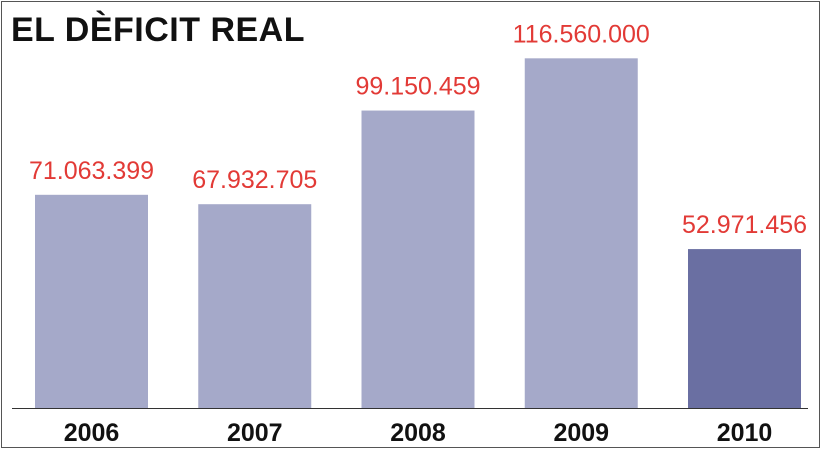 The height and width of the screenshot is (450, 823). I want to click on bar-2006, so click(91, 301).